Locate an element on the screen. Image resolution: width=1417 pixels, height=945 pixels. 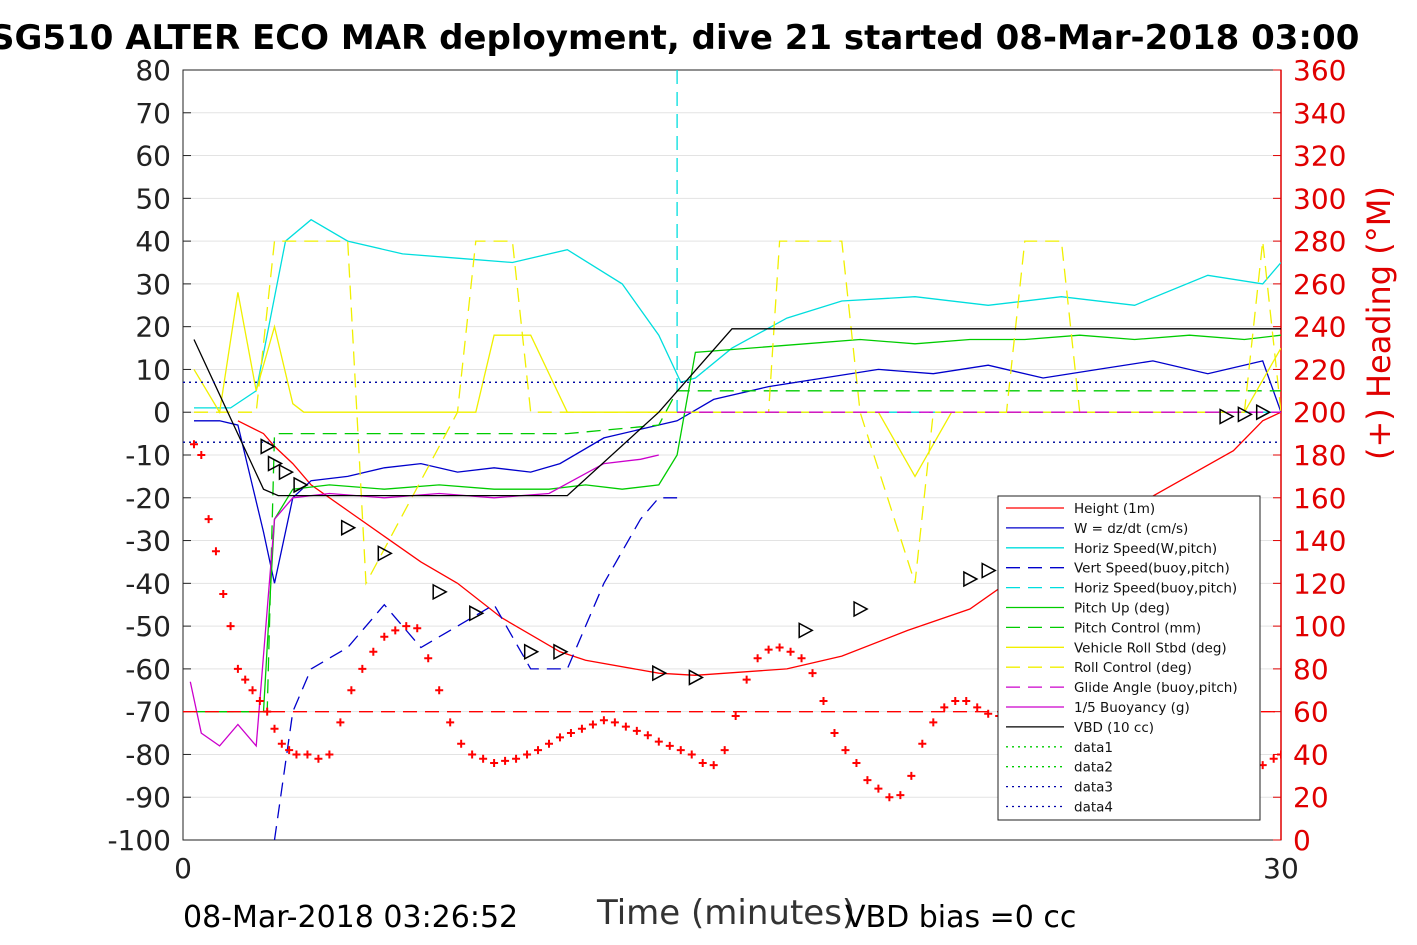
legend-entry: Pitch Up (deg) is located at coordinates (1122, 609).